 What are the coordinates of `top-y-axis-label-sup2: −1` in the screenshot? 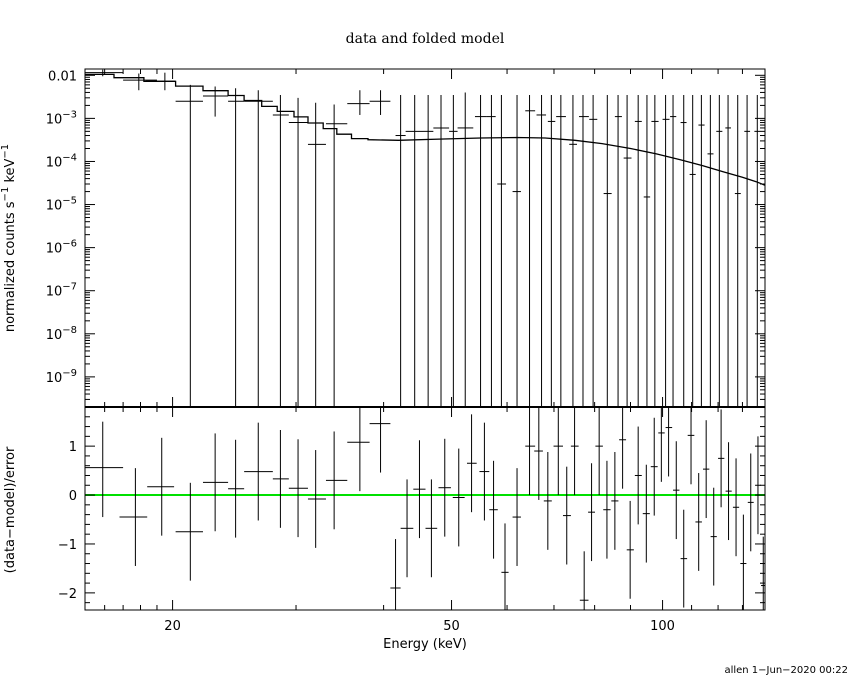 It's located at (5, 151).